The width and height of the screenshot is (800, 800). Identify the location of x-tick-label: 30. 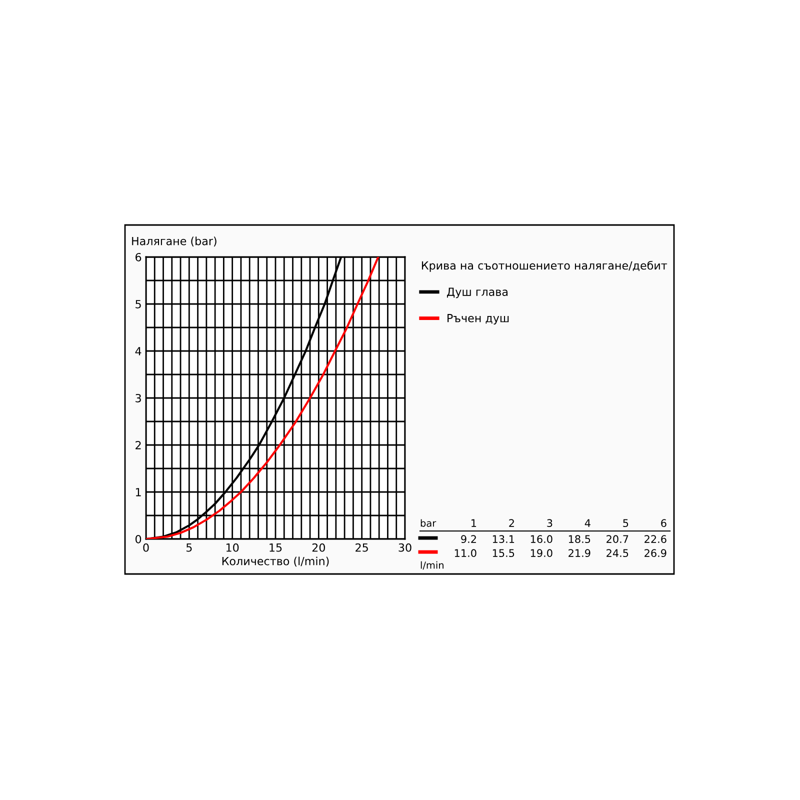
(405, 547).